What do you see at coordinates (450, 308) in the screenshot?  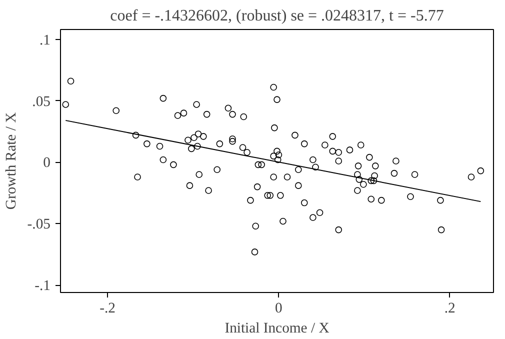 I see `x-tick-label: .2` at bounding box center [450, 308].